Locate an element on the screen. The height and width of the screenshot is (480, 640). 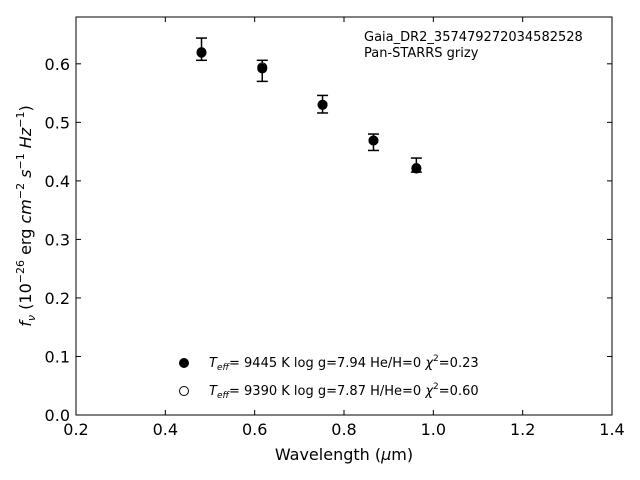
y-axis-label-nu: ν is located at coordinates (31, 318).